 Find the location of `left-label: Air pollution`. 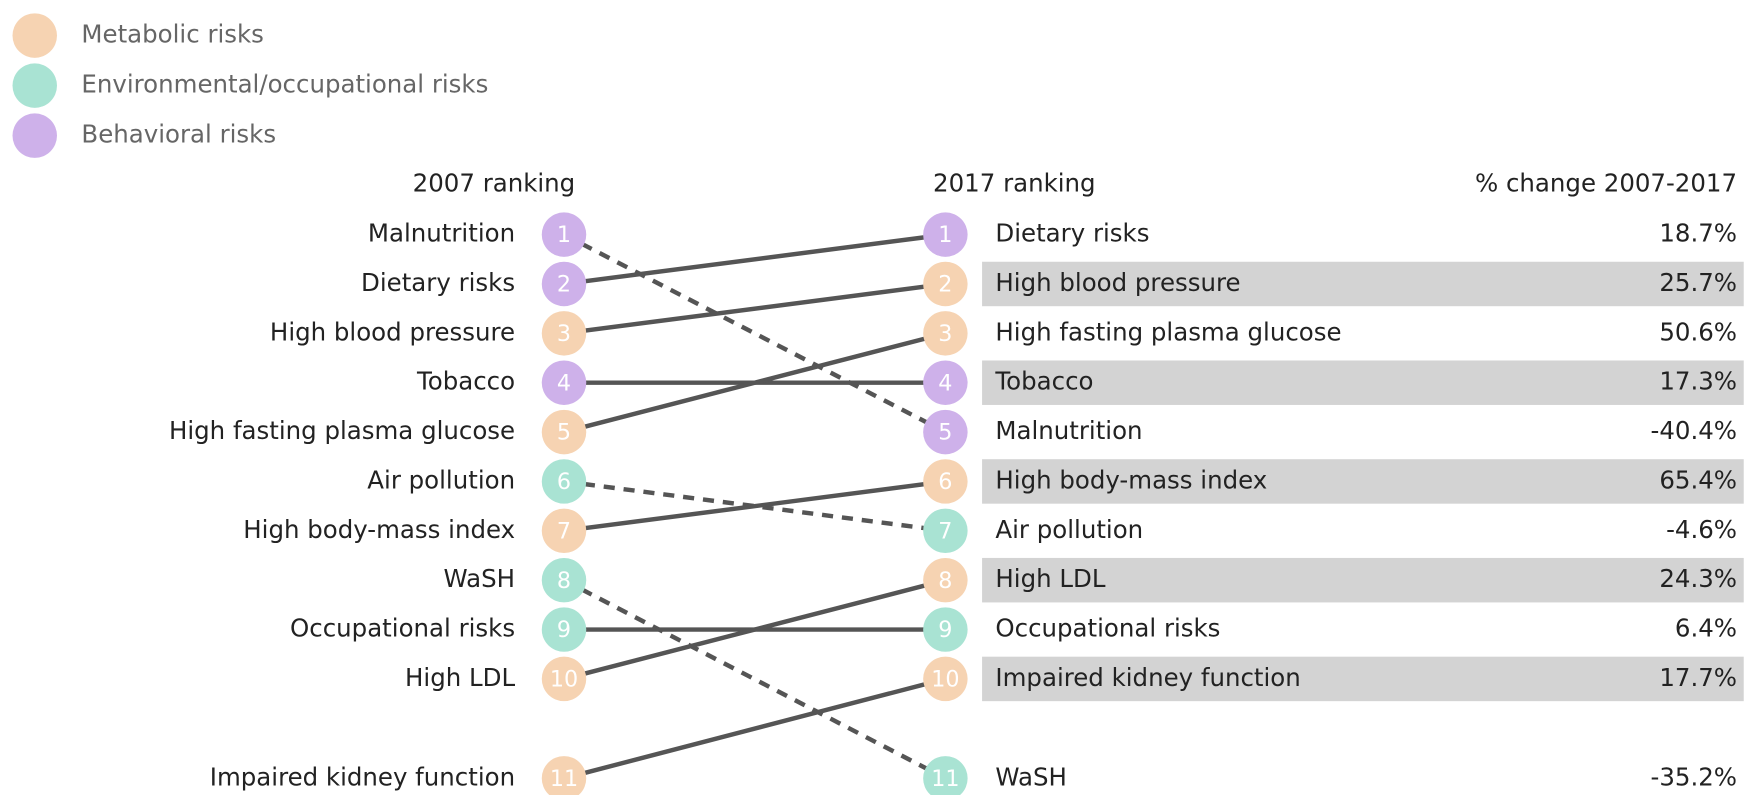

left-label: Air pollution is located at coordinates (441, 479).